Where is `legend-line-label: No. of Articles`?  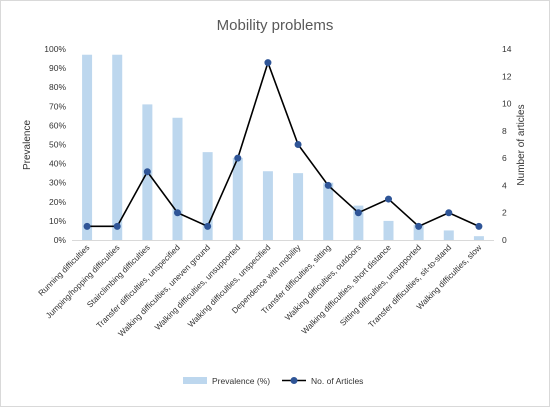 legend-line-label: No. of Articles is located at coordinates (337, 381).